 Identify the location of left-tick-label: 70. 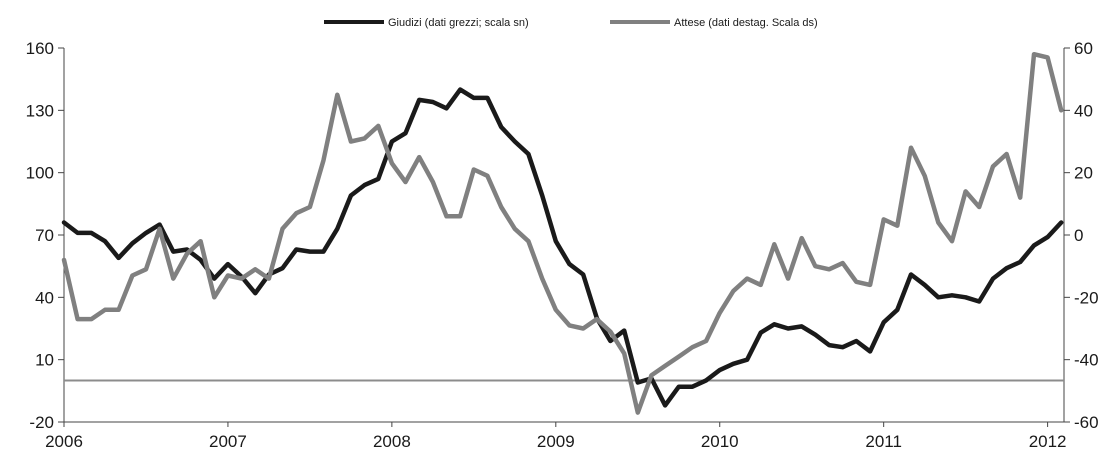
(44, 235).